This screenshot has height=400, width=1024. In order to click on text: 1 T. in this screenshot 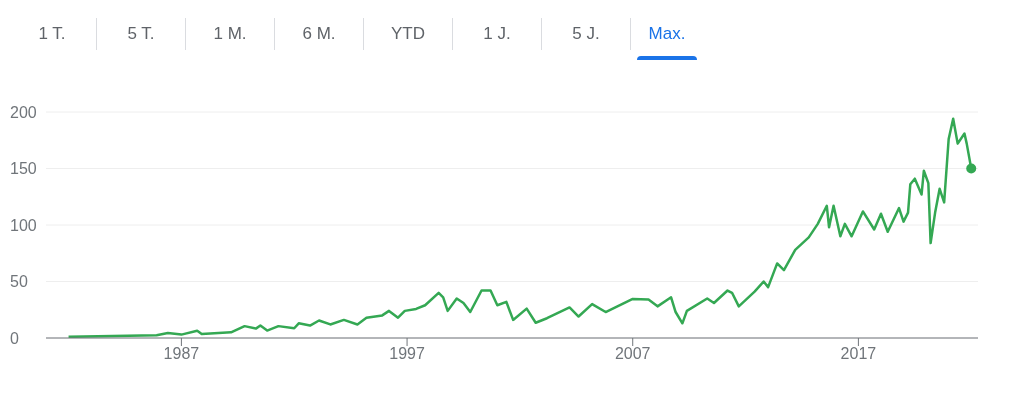, I will do `click(52, 33)`.